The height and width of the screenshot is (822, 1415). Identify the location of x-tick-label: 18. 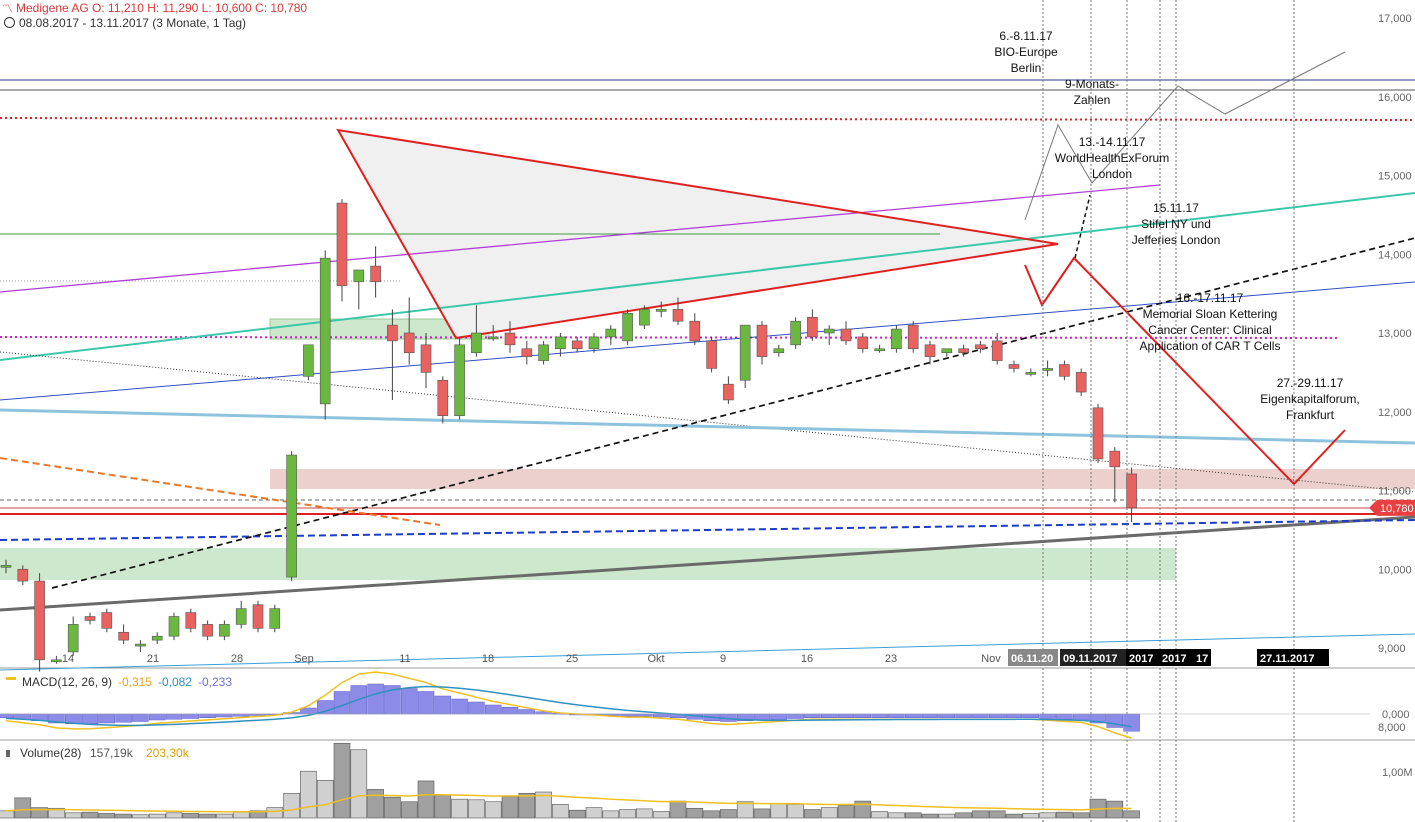
(488, 659).